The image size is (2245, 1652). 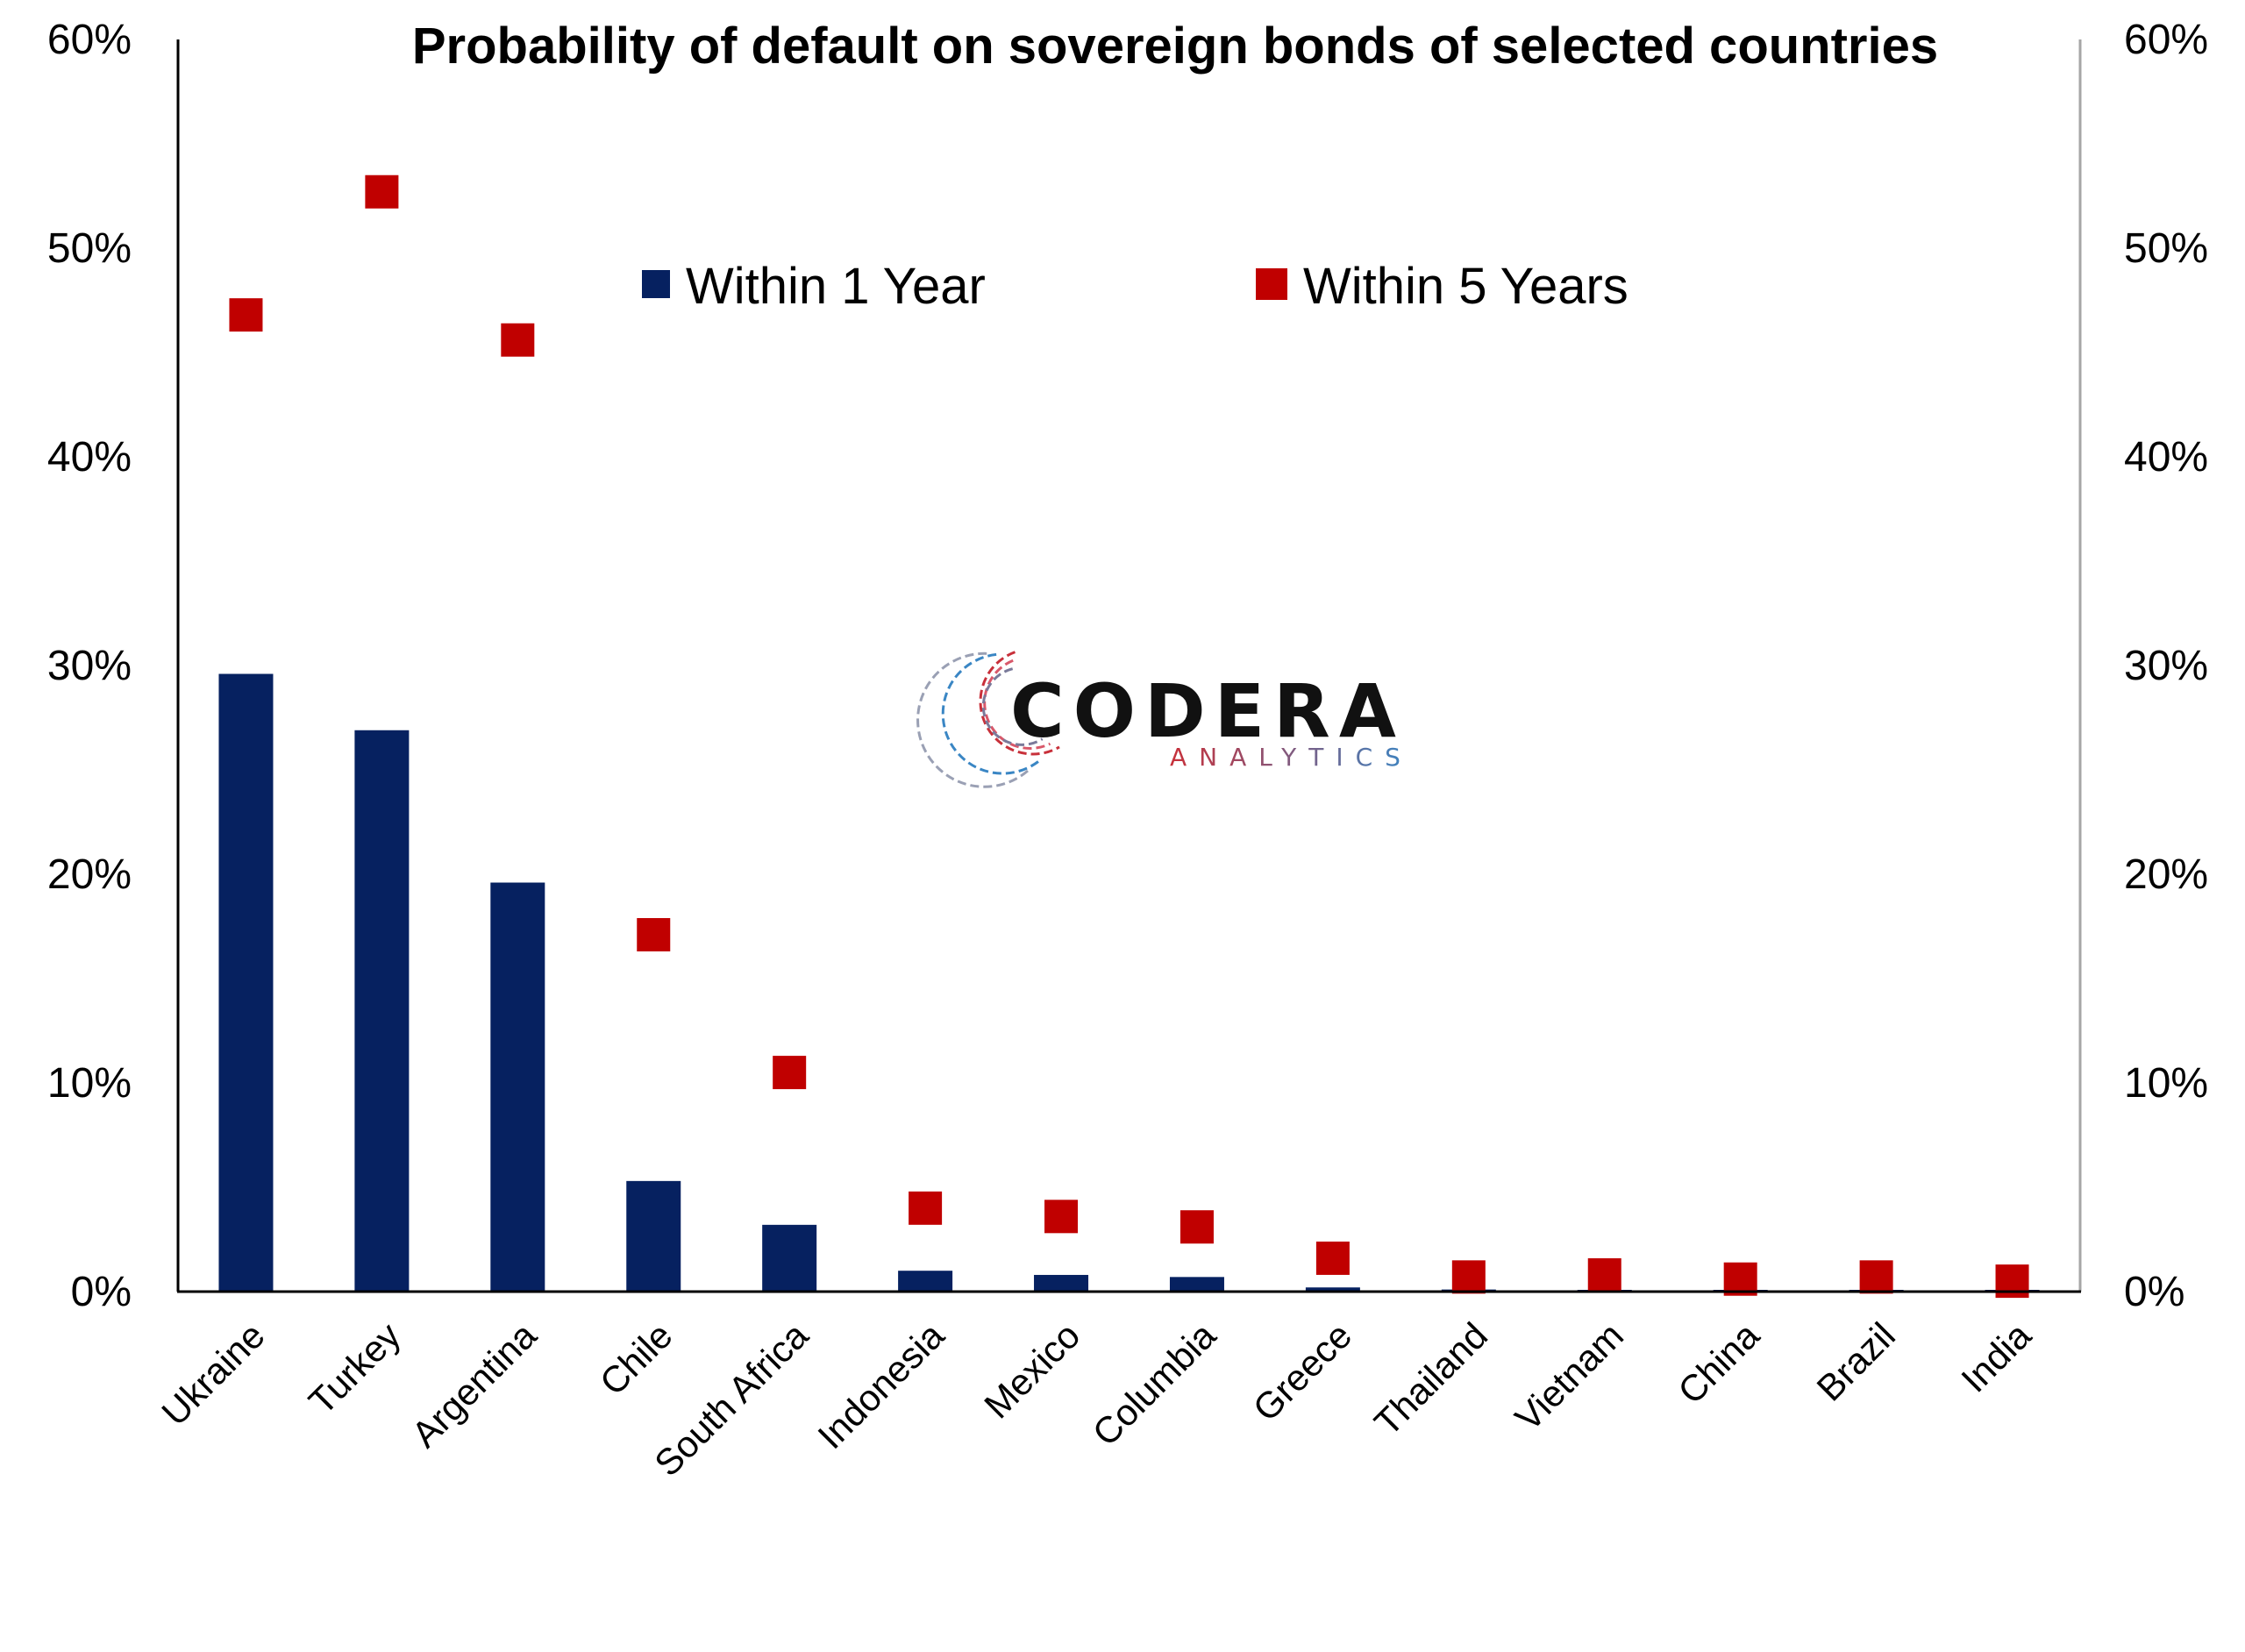 What do you see at coordinates (246, 315) in the screenshot?
I see `marker-ukraine` at bounding box center [246, 315].